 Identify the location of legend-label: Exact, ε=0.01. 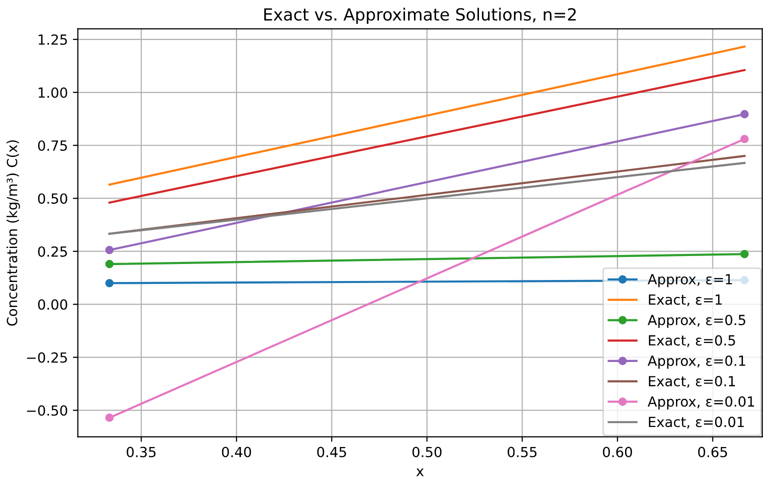
(696, 422).